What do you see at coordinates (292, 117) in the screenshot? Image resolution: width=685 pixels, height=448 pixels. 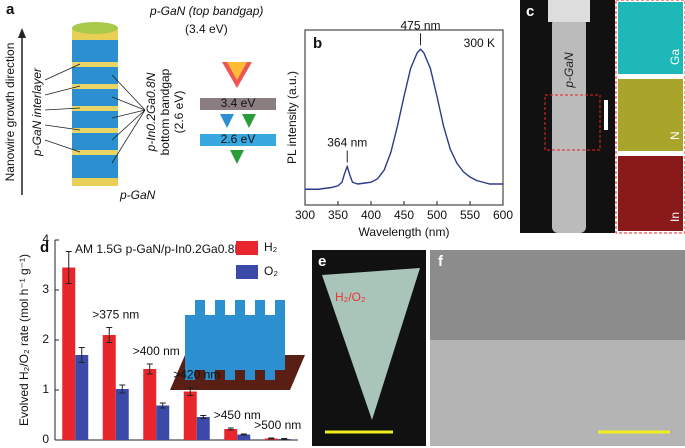 I see `y-axis-label: PL intensity (a.u.)` at bounding box center [292, 117].